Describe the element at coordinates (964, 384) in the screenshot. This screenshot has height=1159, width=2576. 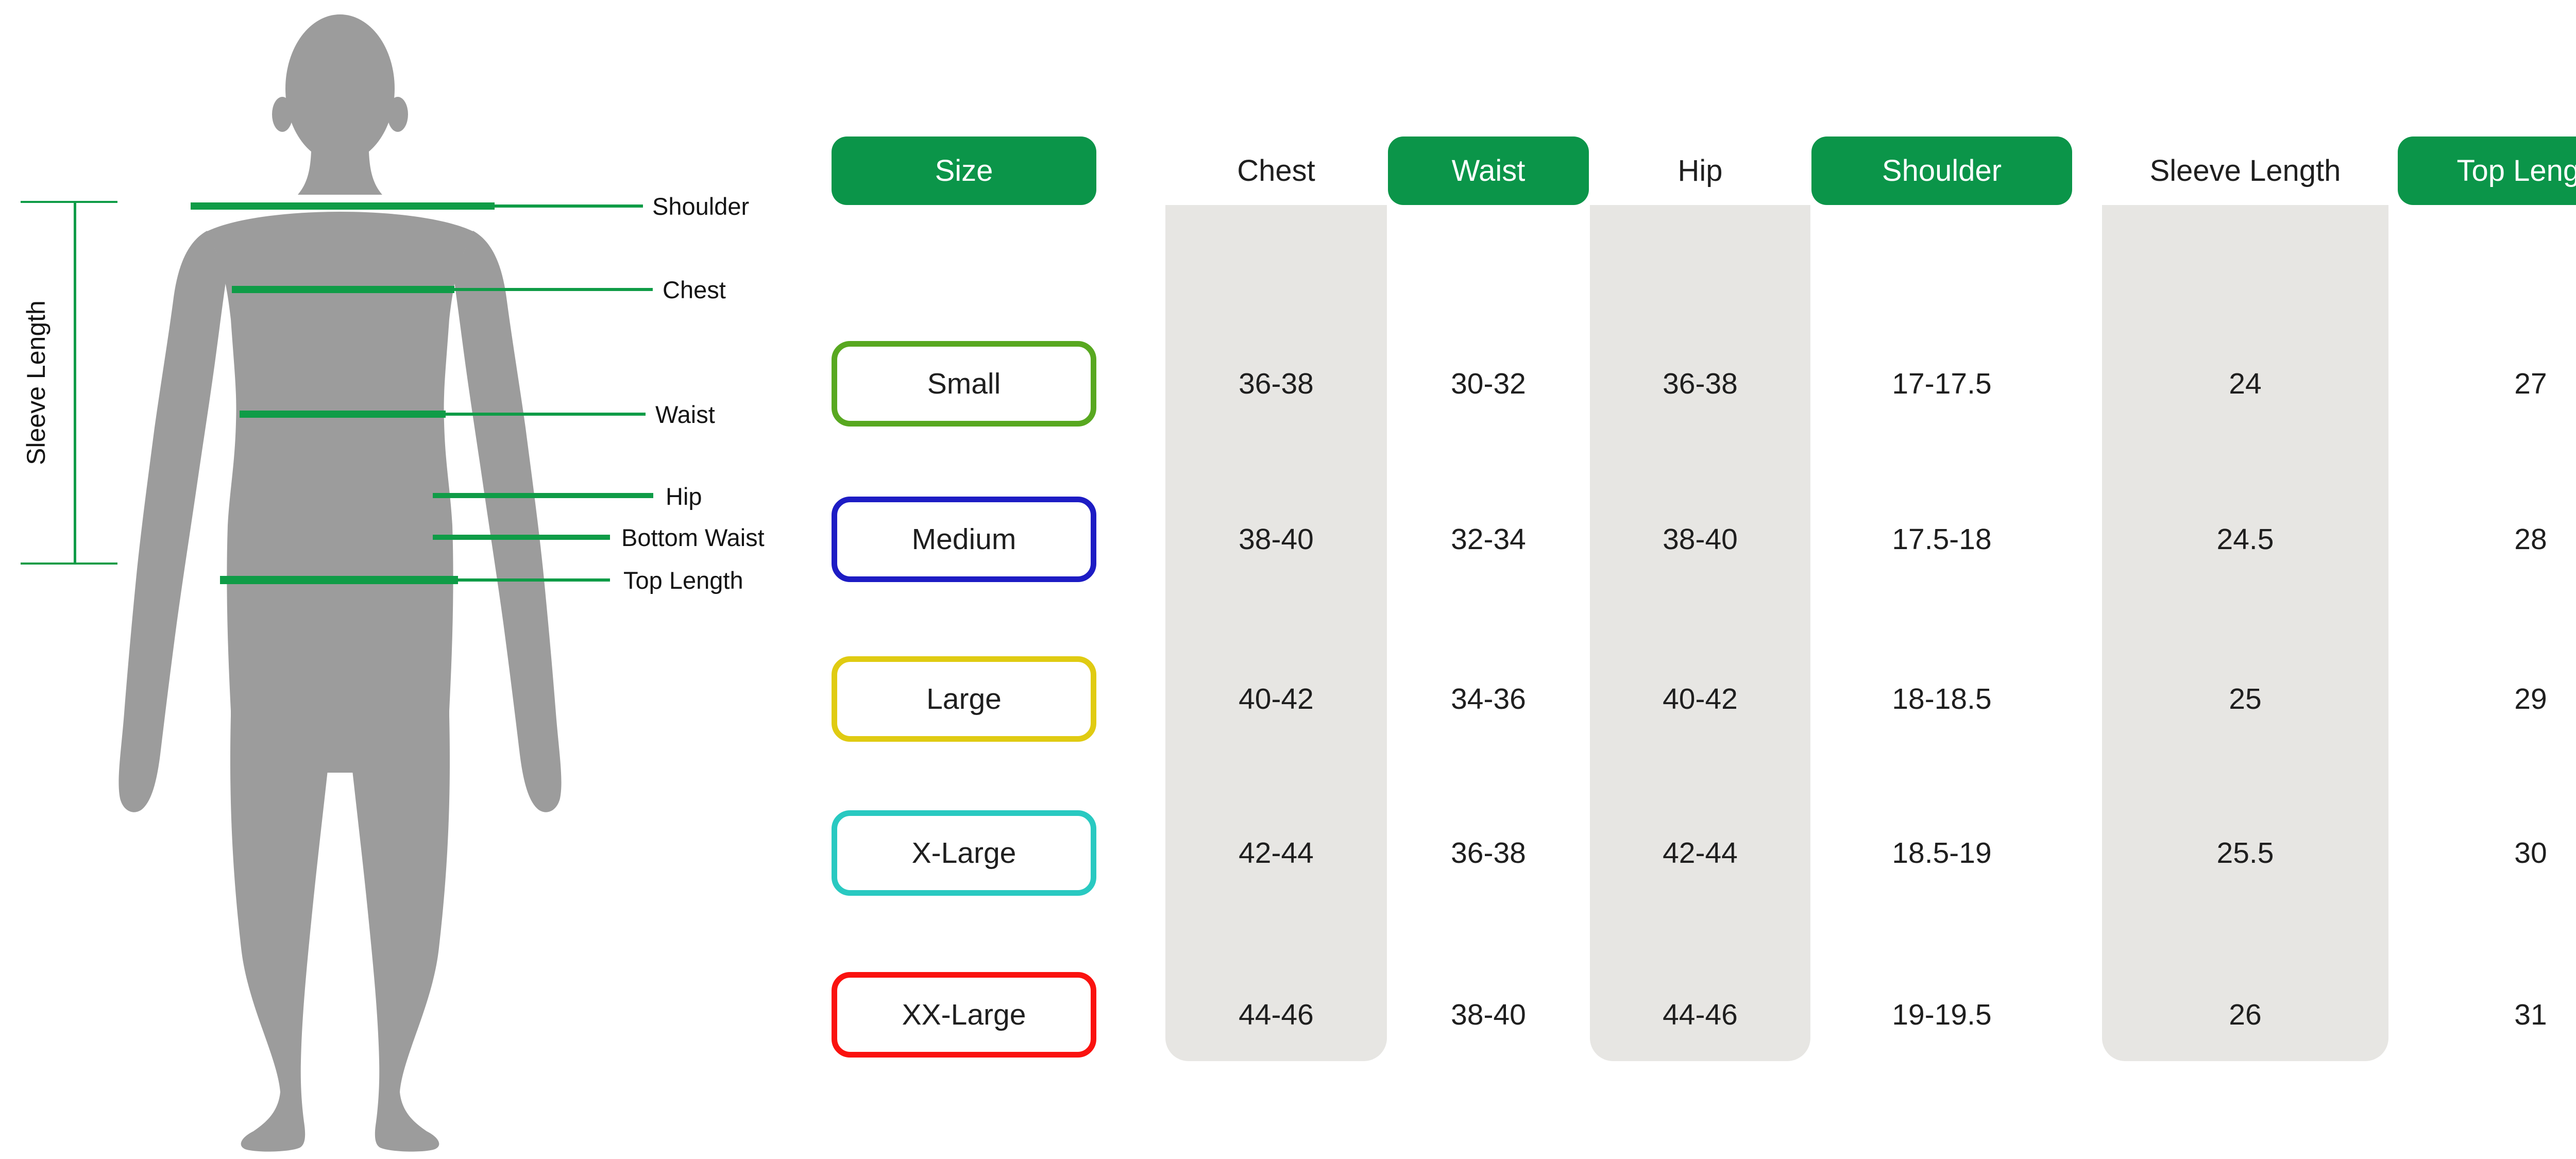
I see `size-badge-small: Small` at that location.